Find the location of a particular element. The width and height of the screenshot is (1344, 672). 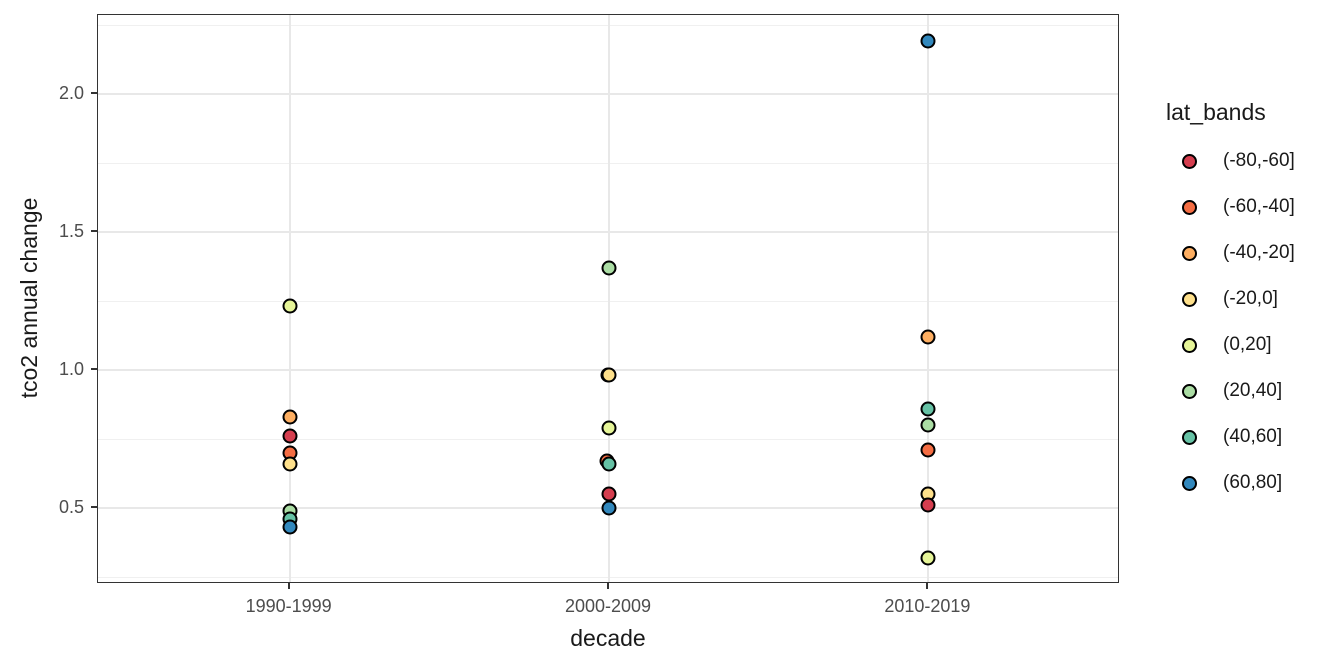

legend-item-label: (40,60] is located at coordinates (1253, 436).